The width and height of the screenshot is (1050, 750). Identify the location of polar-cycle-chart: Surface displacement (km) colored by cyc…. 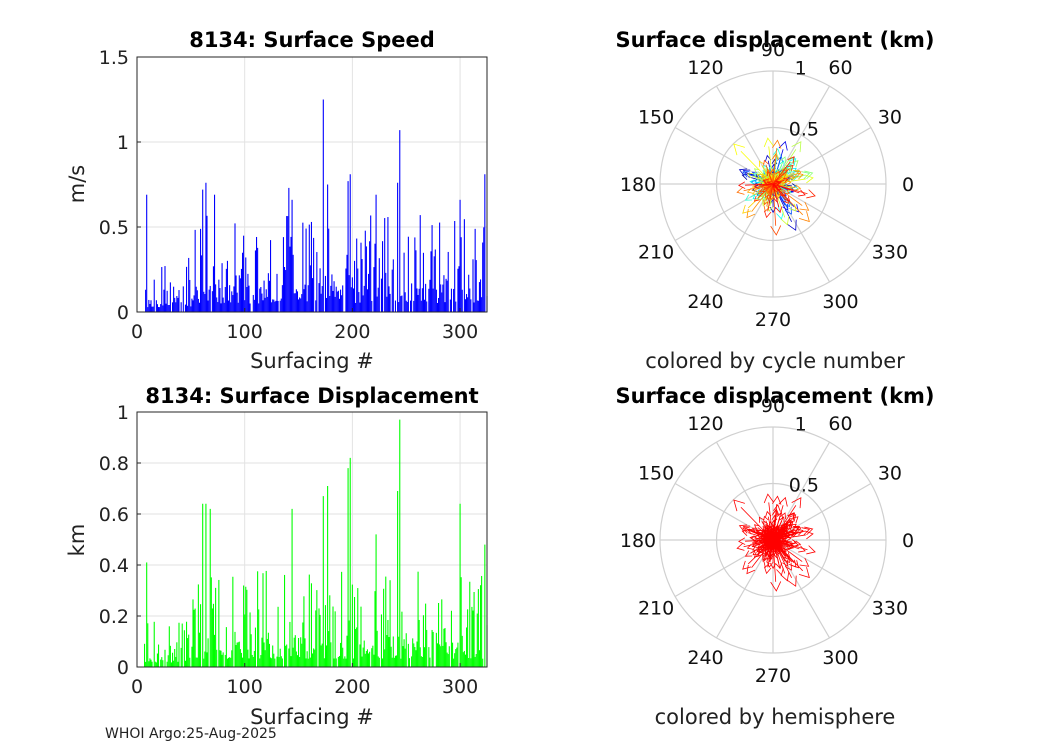
(774, 200).